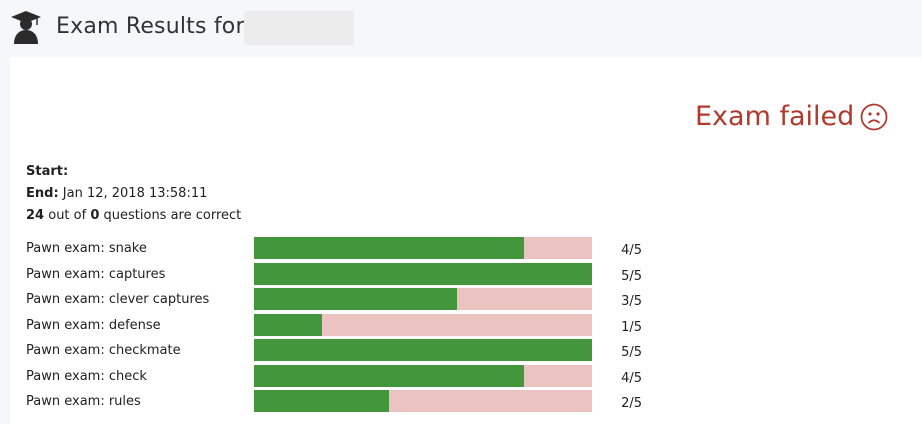  What do you see at coordinates (631, 327) in the screenshot?
I see `result-score: 1/5` at bounding box center [631, 327].